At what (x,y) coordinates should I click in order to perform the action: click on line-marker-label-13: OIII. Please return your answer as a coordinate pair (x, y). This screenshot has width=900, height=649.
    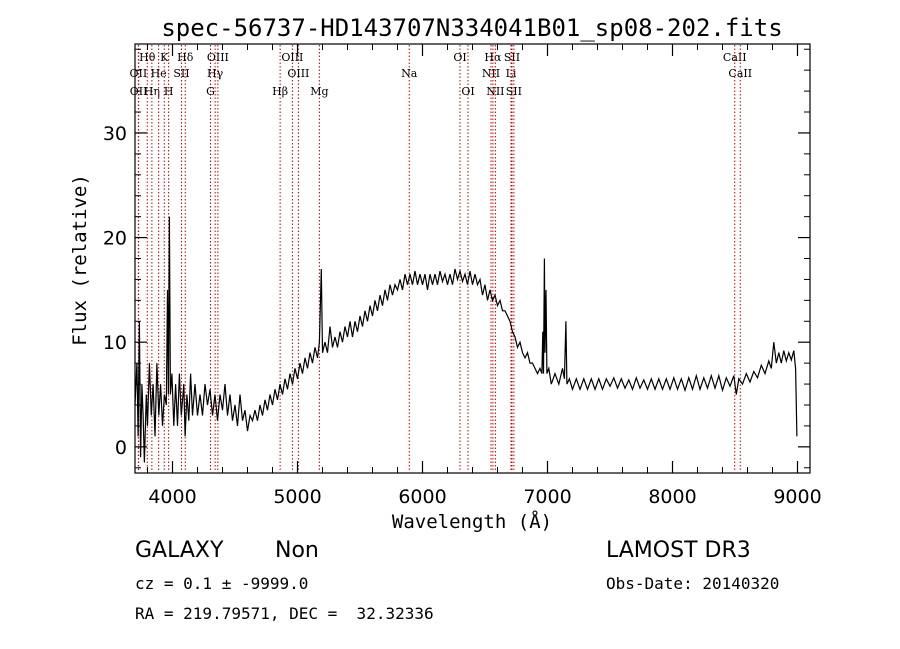
    Looking at the image, I should click on (292, 57).